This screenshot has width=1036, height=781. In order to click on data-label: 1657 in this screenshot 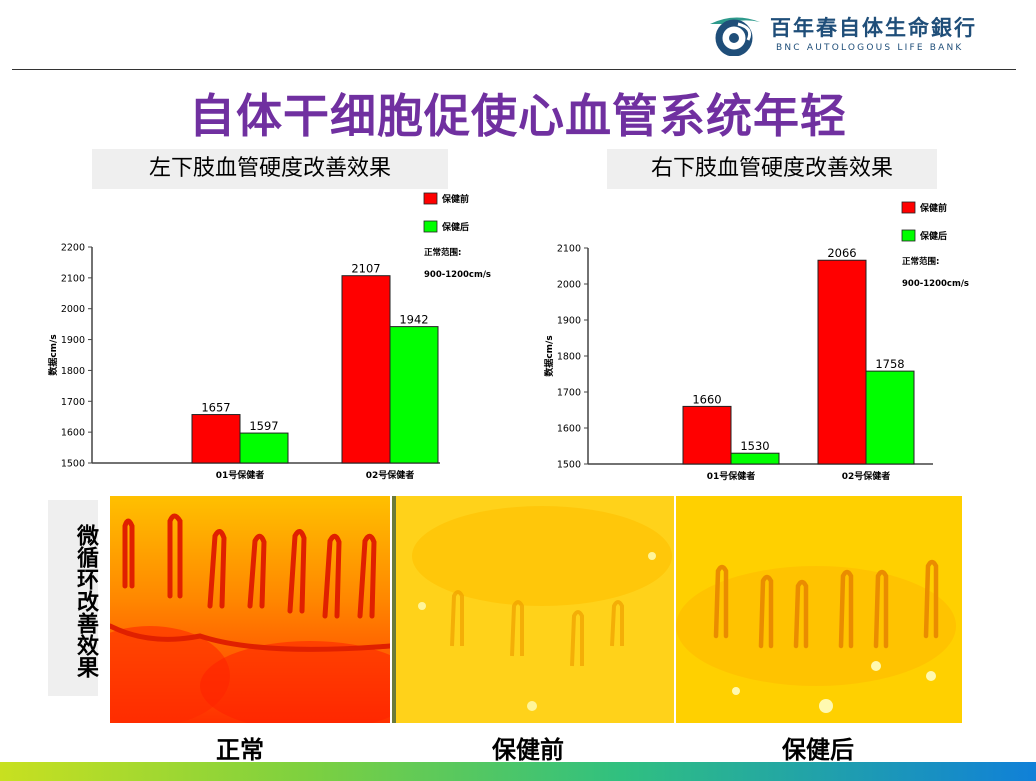, I will do `click(215, 408)`.